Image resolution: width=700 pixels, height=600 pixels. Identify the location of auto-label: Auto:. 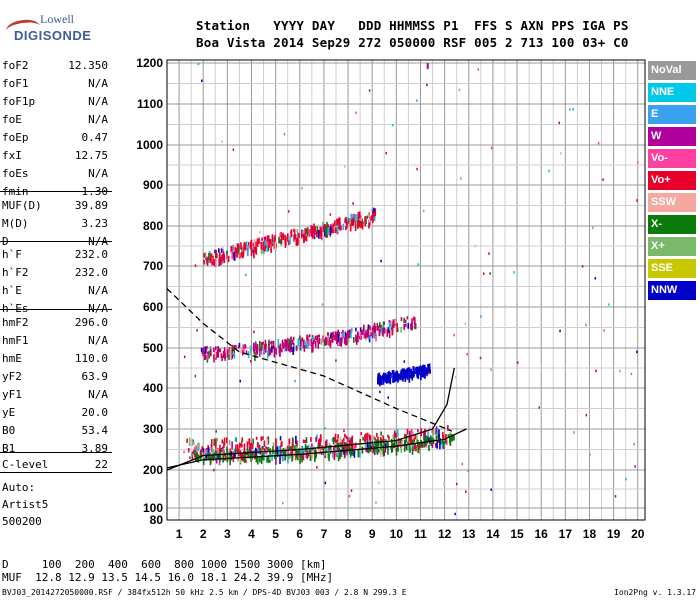
(19, 487).